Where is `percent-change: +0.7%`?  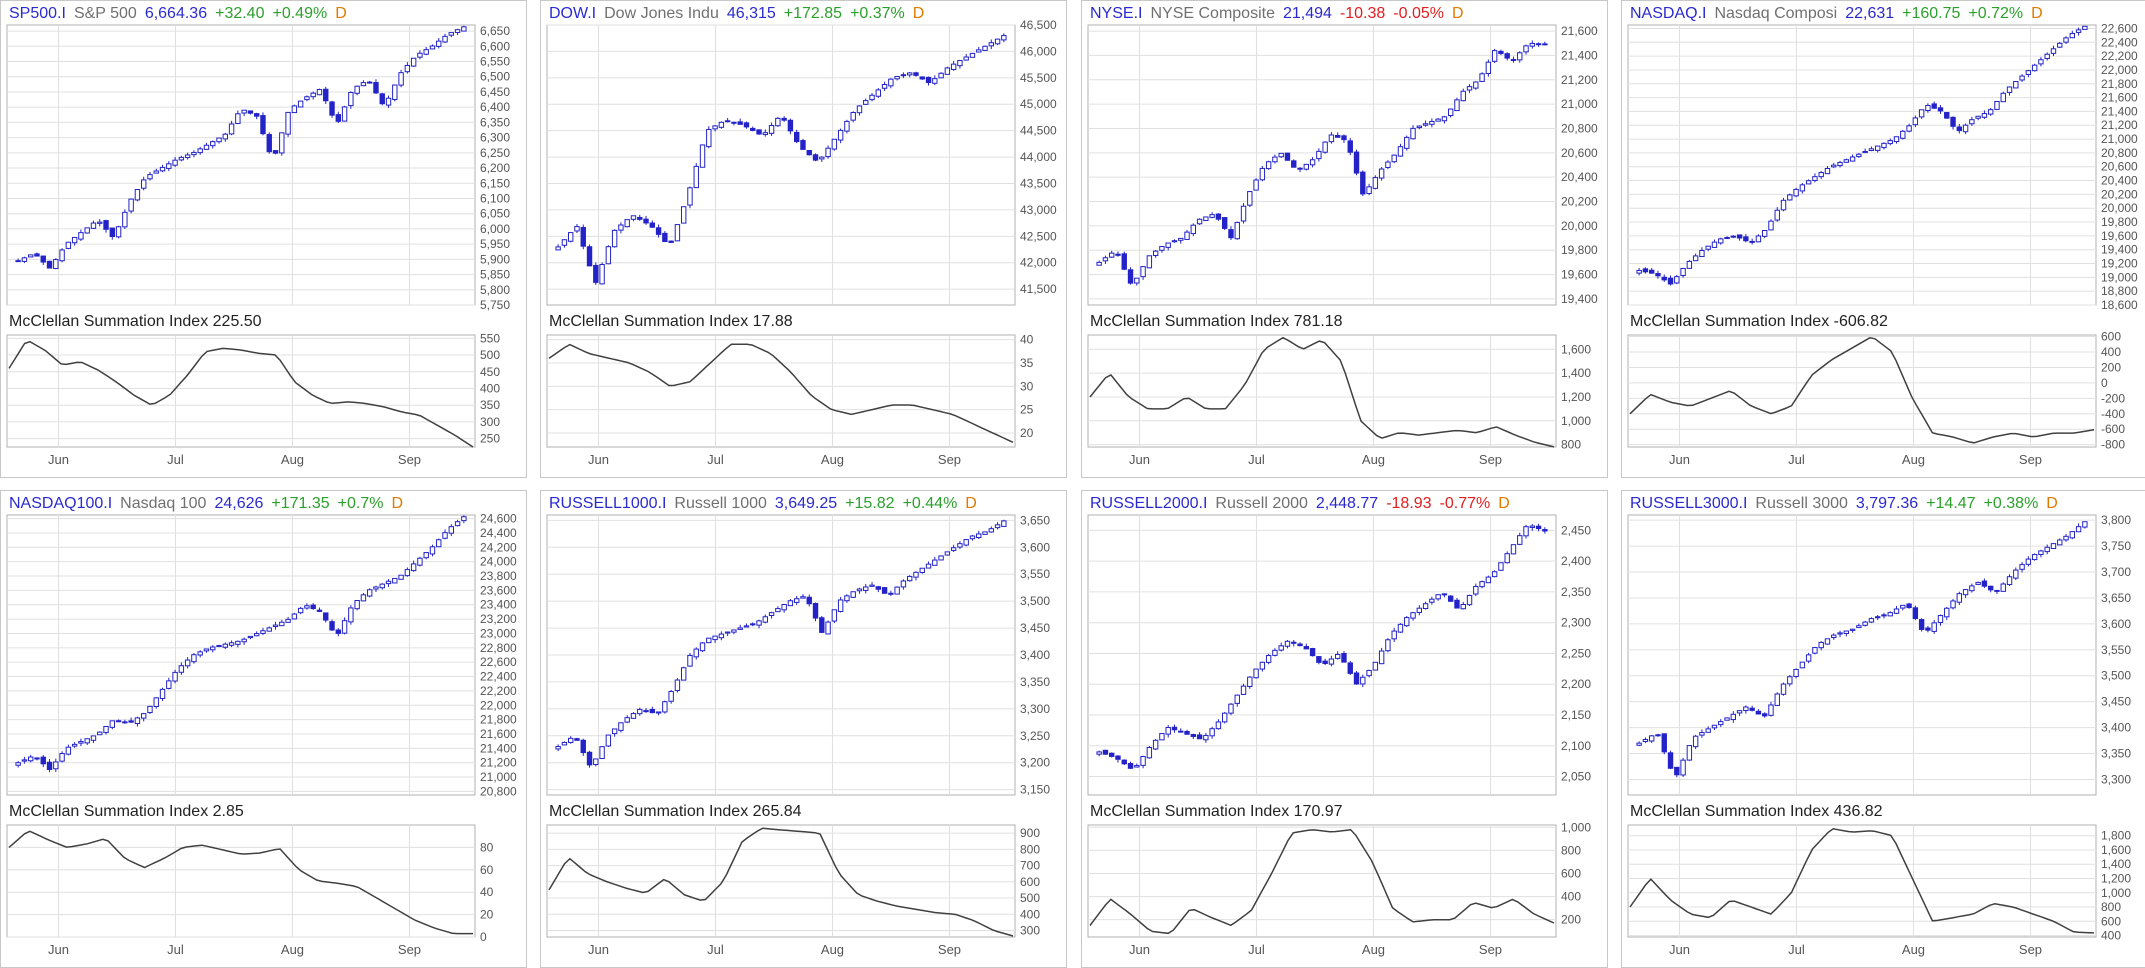 percent-change: +0.7% is located at coordinates (360, 503).